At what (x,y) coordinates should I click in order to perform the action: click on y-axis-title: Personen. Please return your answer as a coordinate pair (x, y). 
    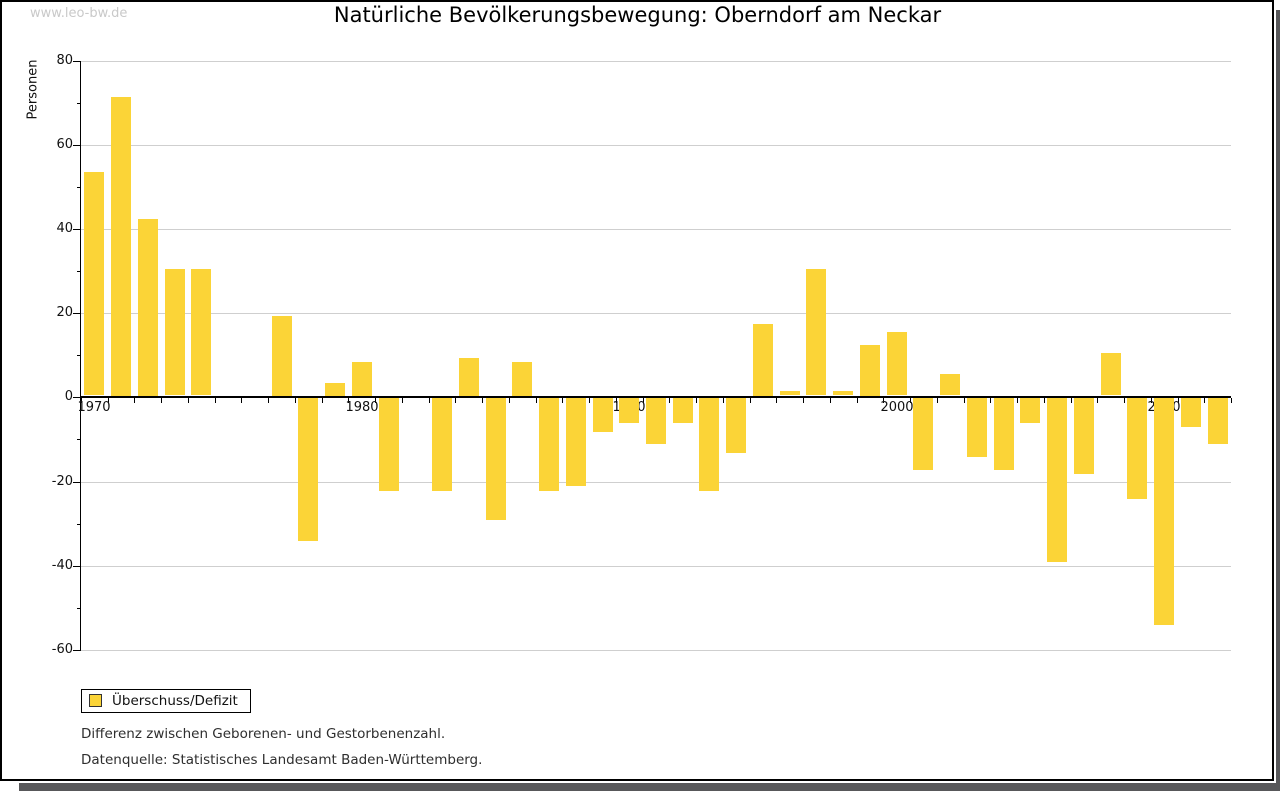
    Looking at the image, I should click on (33, 89).